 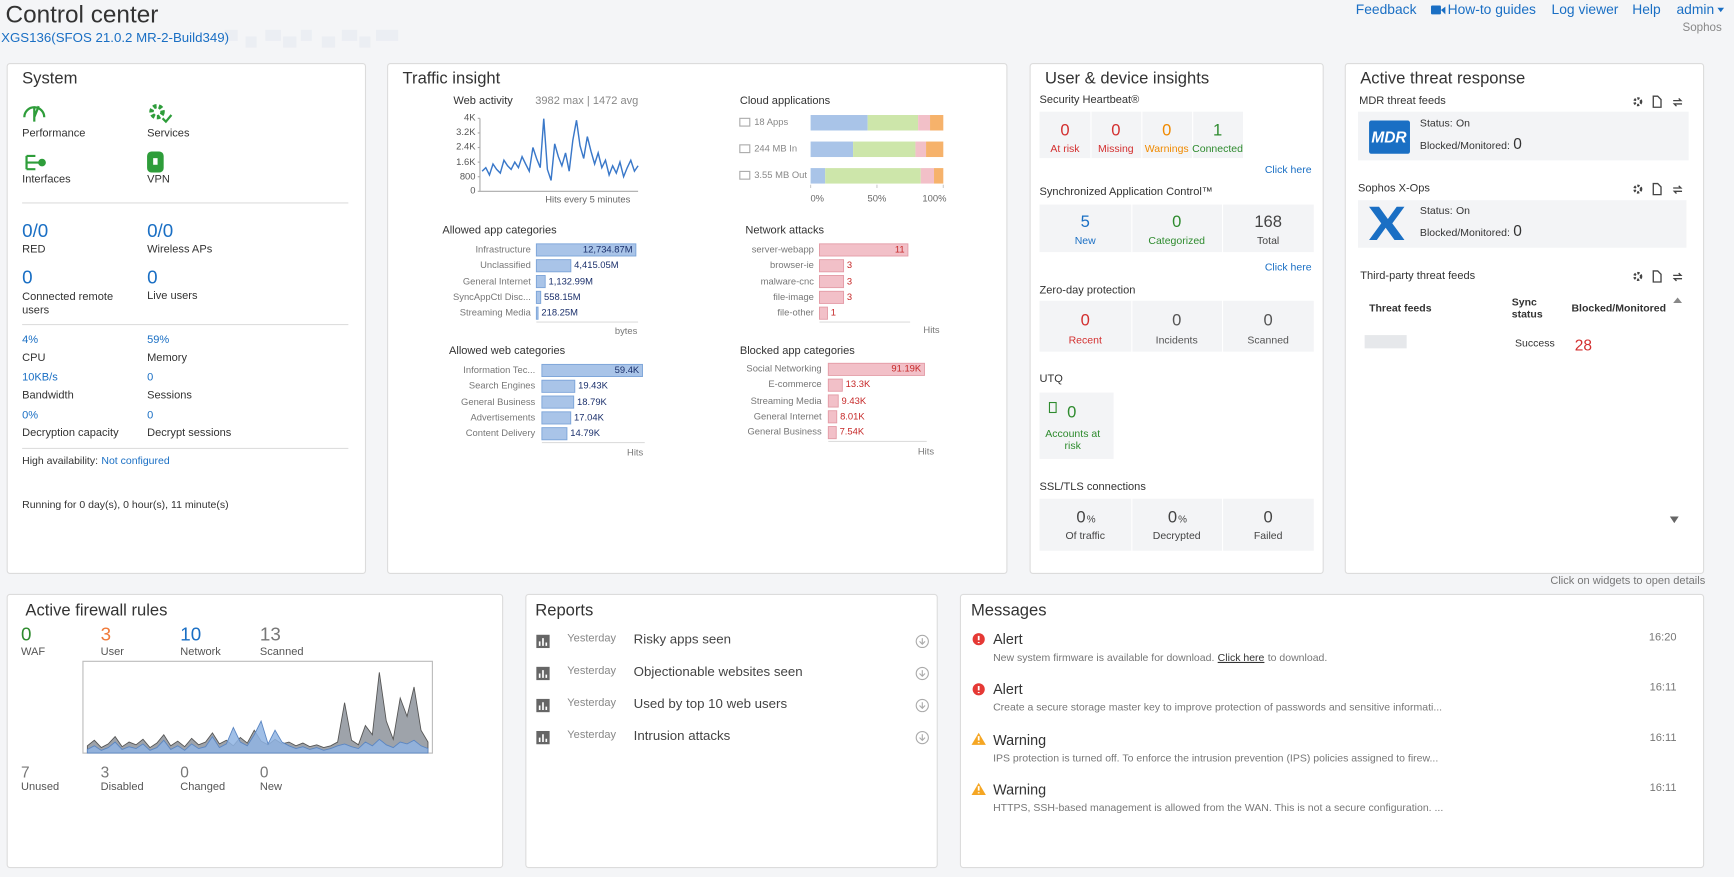 What do you see at coordinates (1646, 10) in the screenshot?
I see `nav-link: Help` at bounding box center [1646, 10].